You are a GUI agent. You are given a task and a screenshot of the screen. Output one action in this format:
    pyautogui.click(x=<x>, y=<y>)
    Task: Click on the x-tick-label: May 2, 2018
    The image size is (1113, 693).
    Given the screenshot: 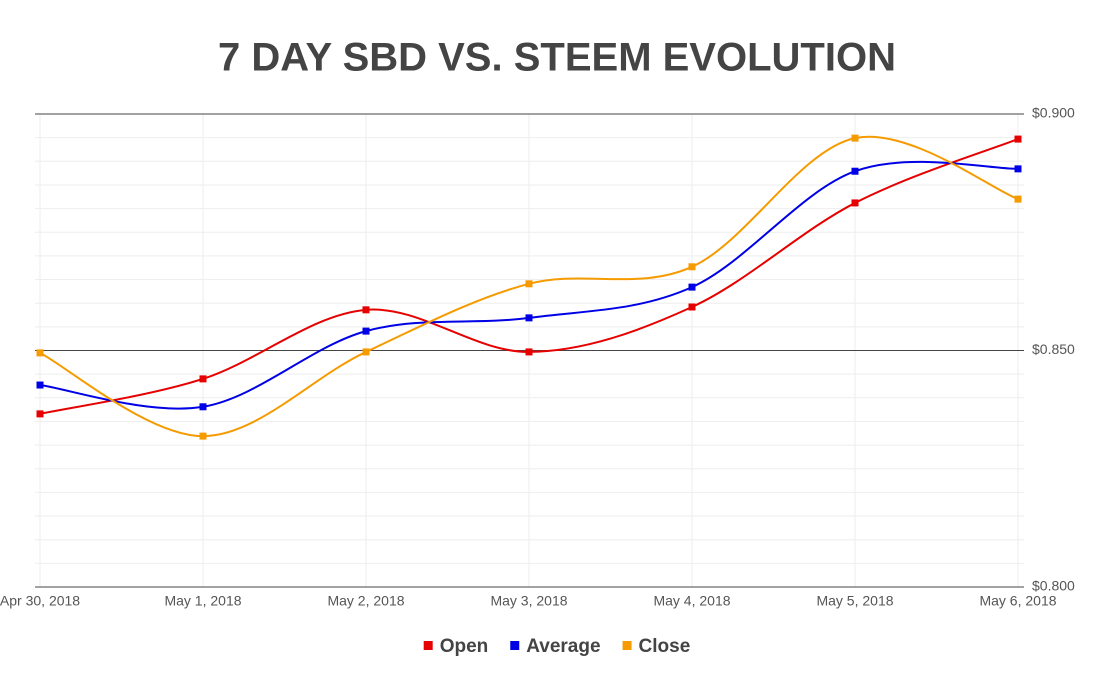 What is the action you would take?
    pyautogui.click(x=365, y=601)
    